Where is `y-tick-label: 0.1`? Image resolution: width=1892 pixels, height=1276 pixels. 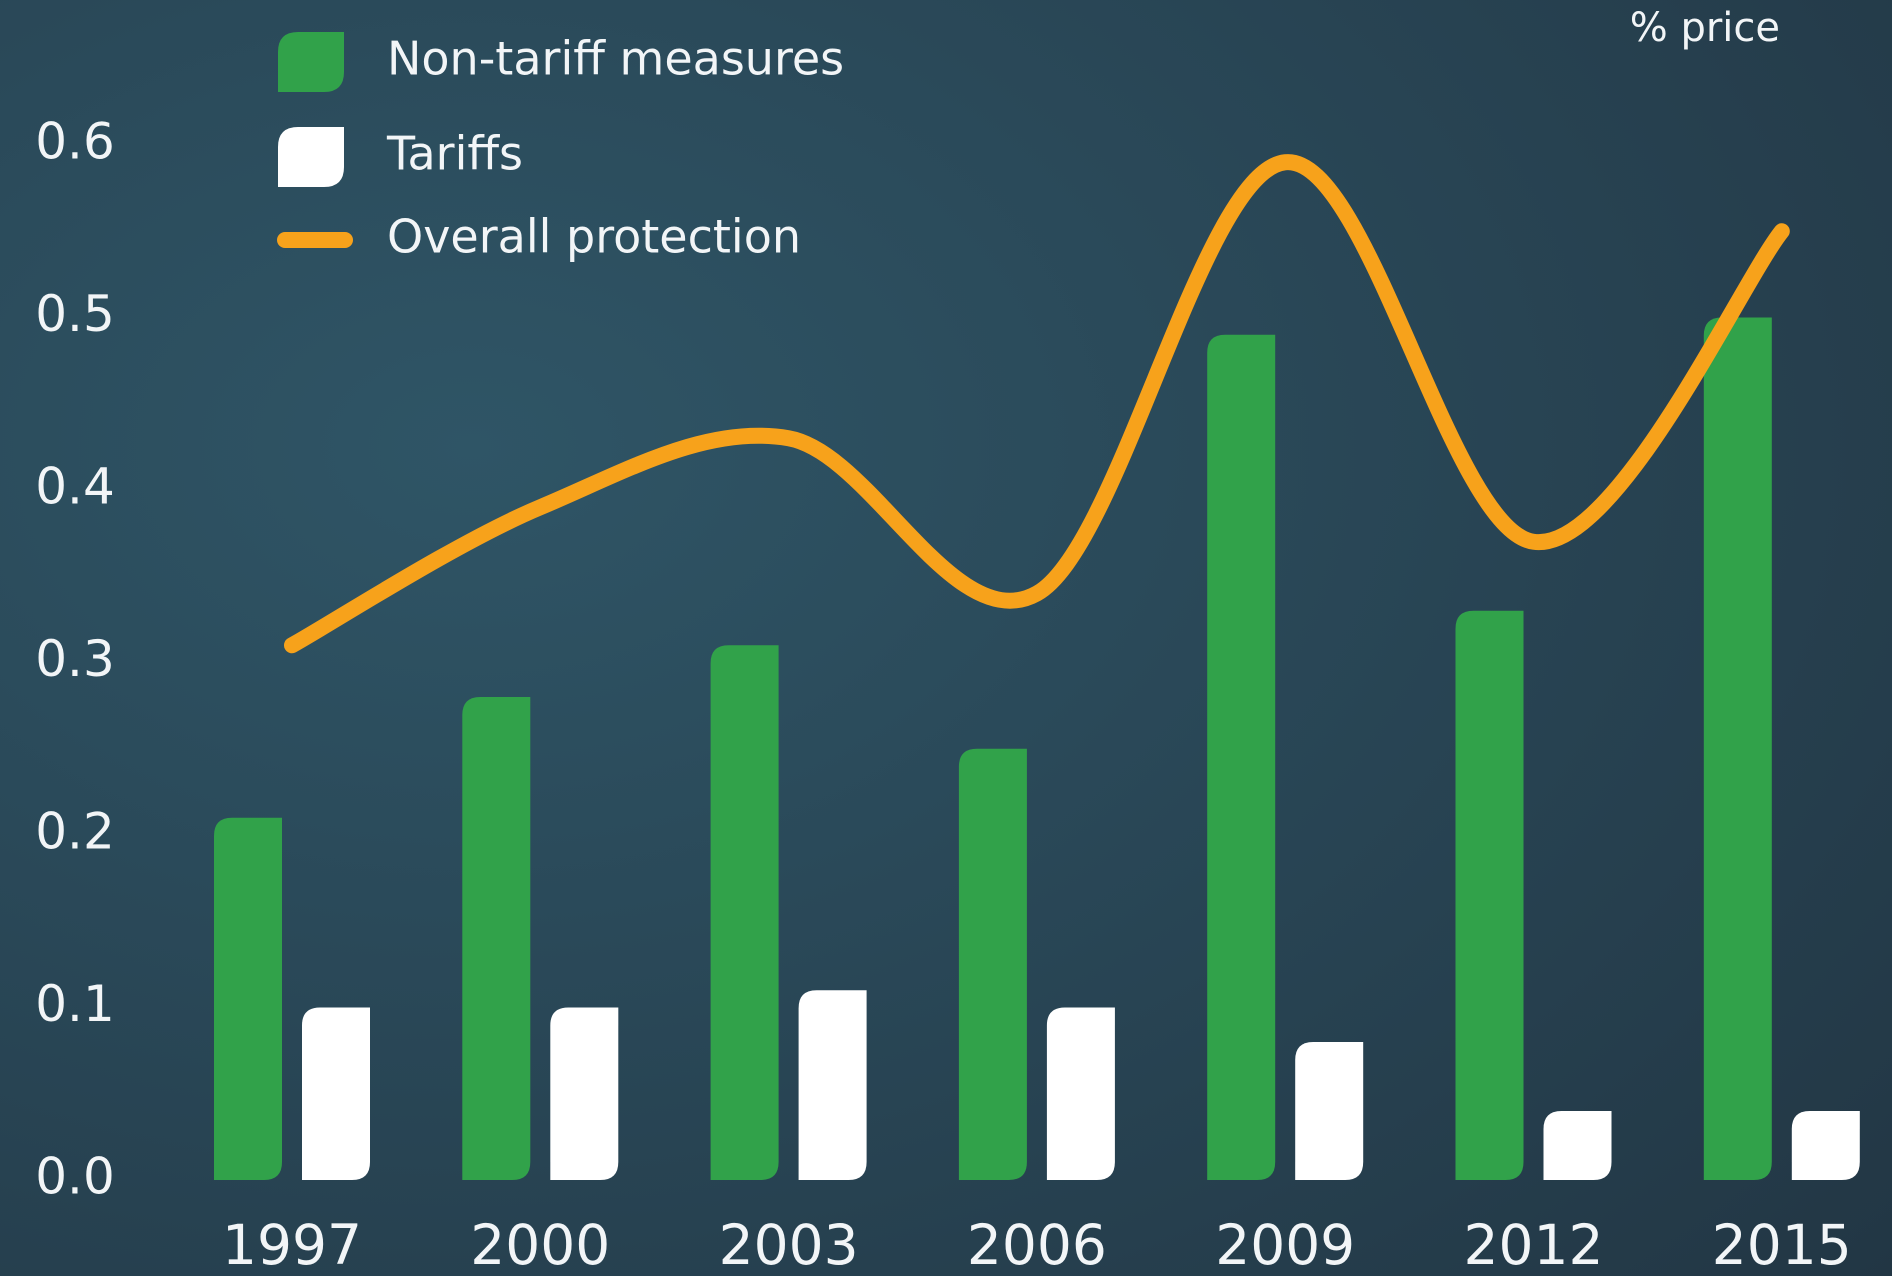
y-tick-label: 0.1 is located at coordinates (75, 1004).